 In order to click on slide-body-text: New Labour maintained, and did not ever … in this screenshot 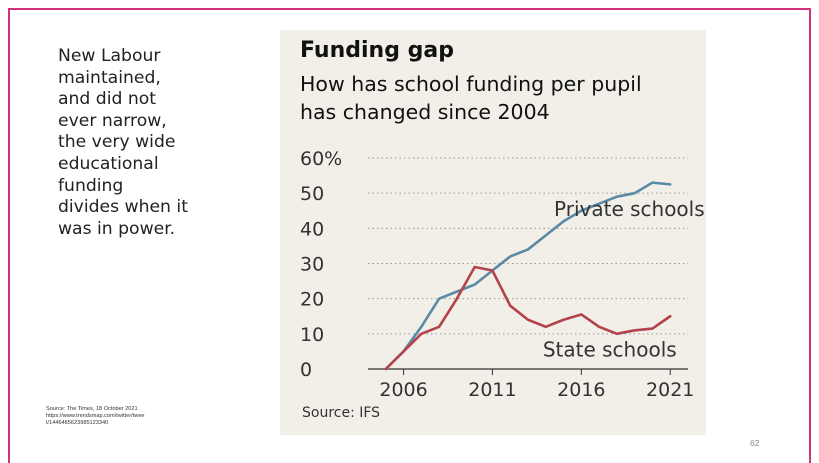, I will do `click(123, 142)`.